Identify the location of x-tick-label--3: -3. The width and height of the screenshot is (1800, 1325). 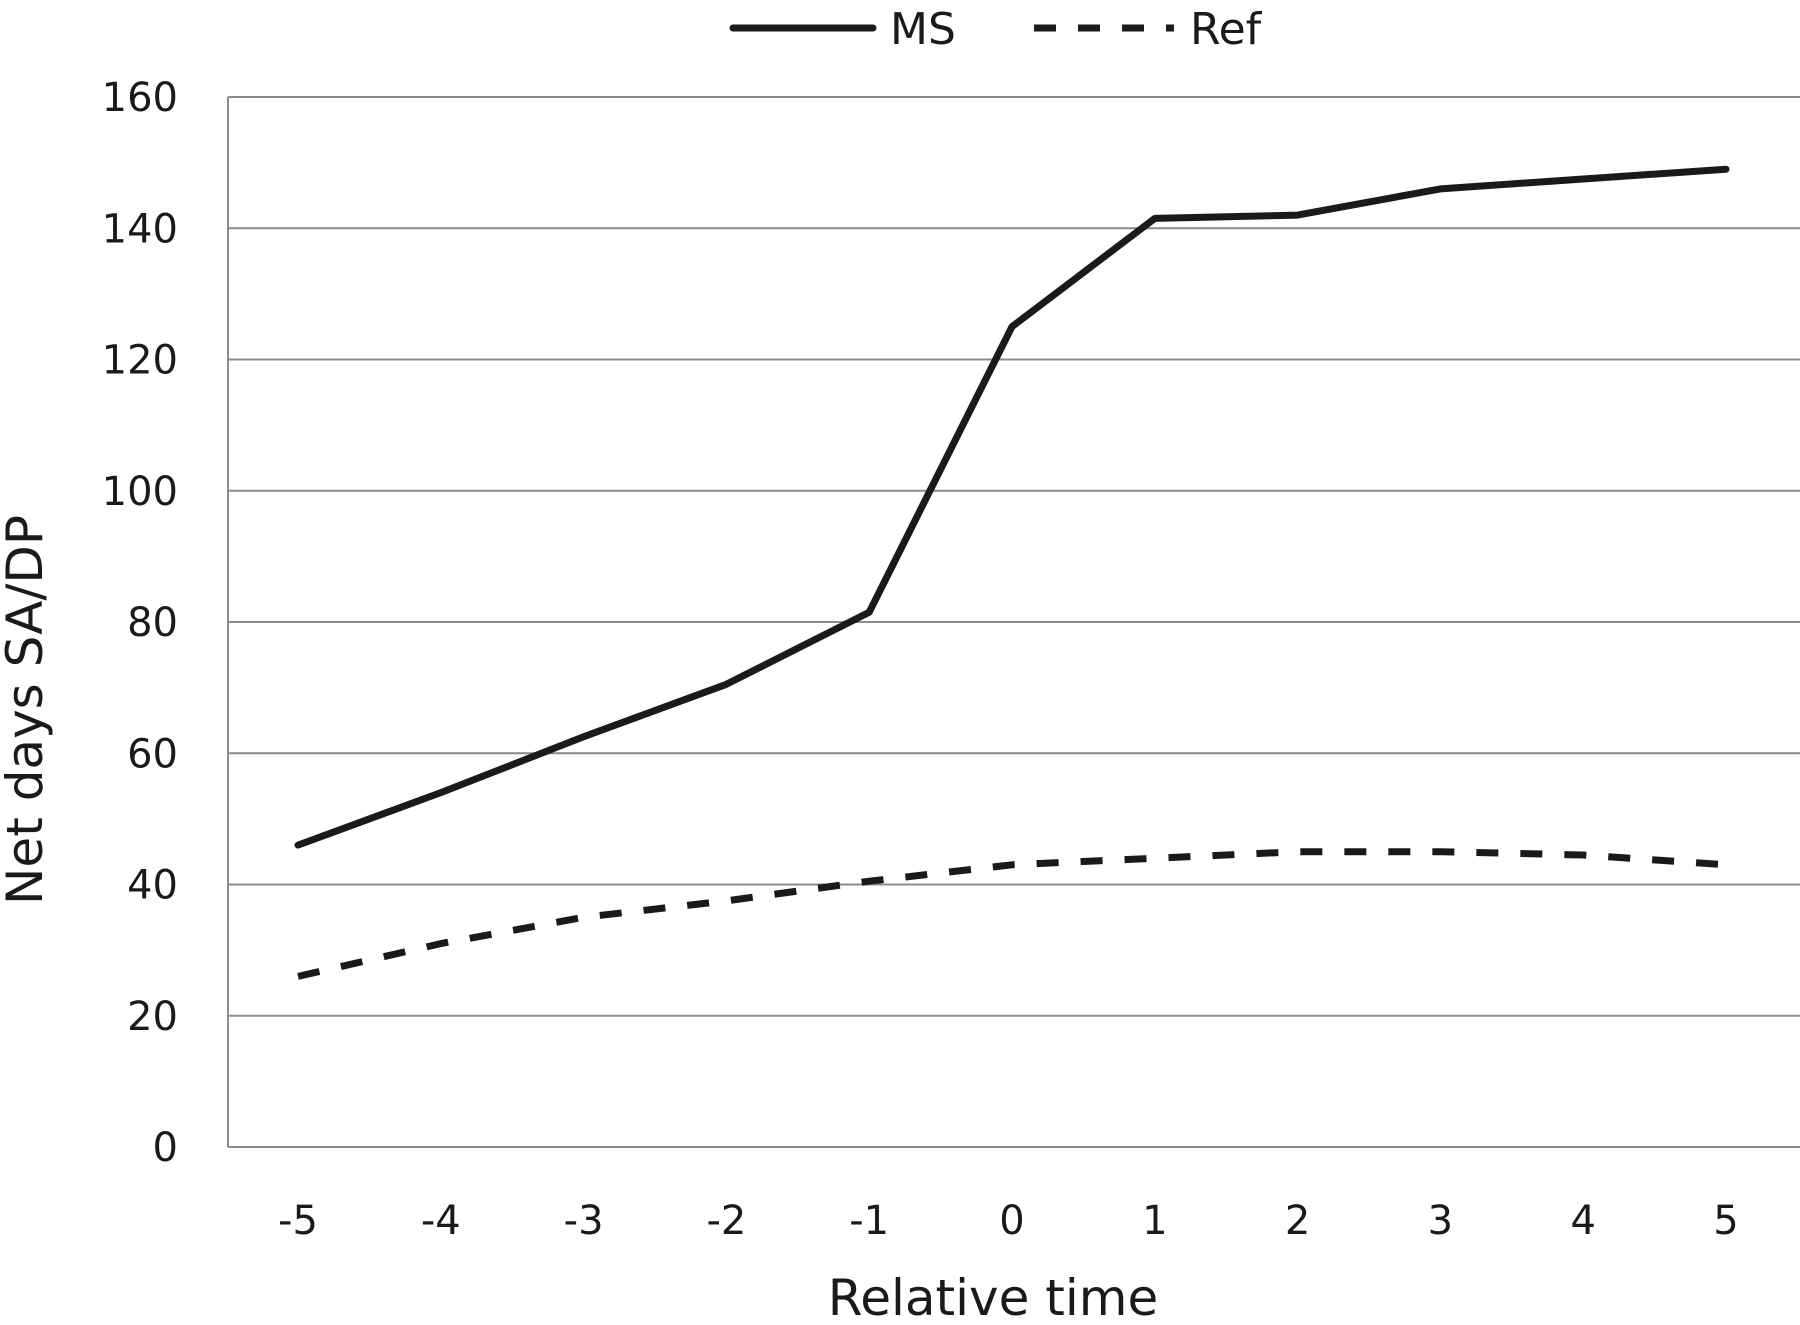
(584, 1221).